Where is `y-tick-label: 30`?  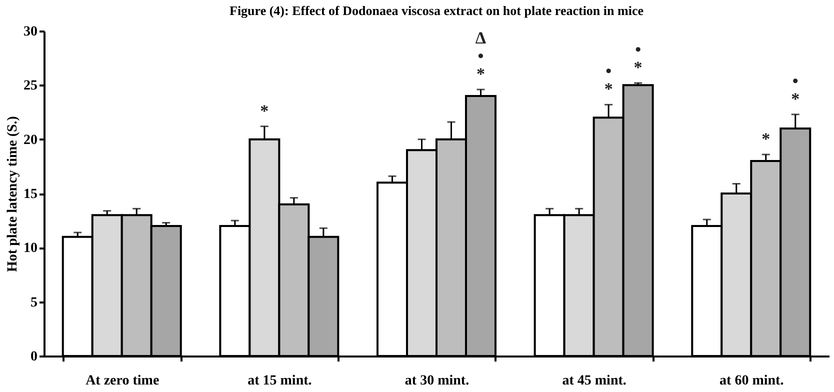 y-tick-label: 30 is located at coordinates (31, 32).